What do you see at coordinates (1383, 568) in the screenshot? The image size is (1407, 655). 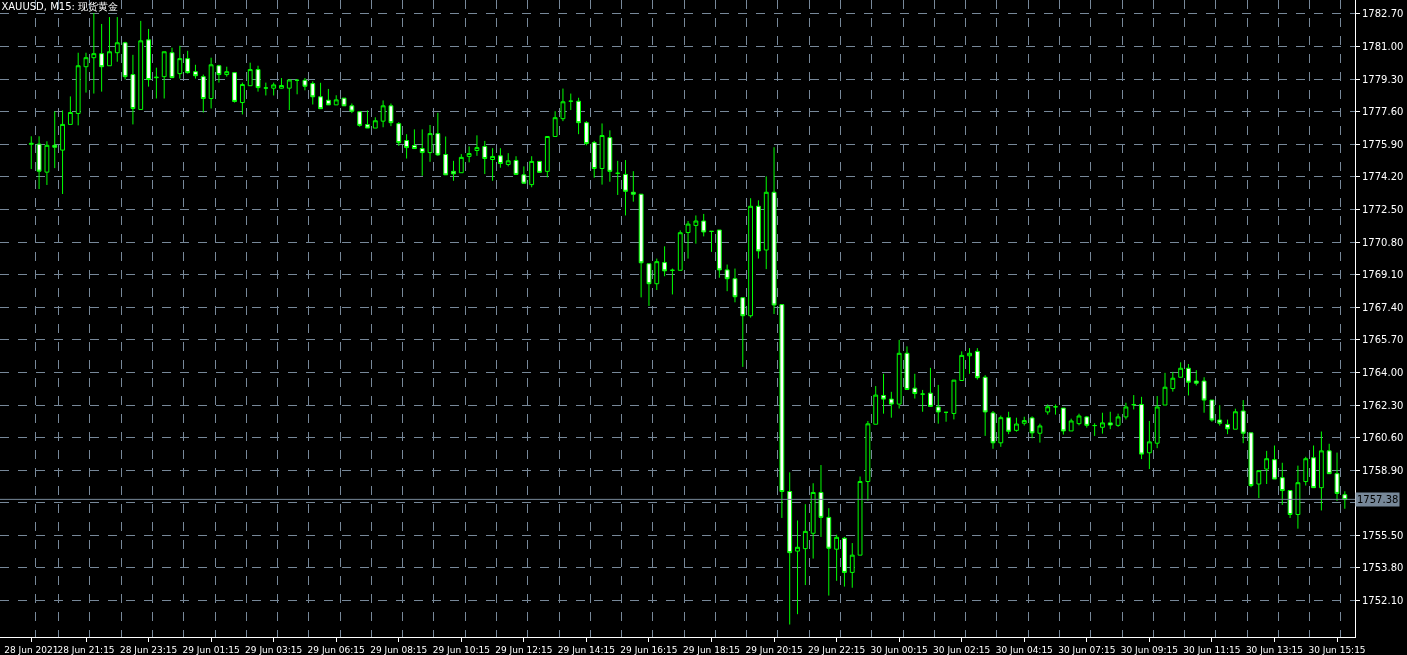 I see `y-tick-label: 1753.80` at bounding box center [1383, 568].